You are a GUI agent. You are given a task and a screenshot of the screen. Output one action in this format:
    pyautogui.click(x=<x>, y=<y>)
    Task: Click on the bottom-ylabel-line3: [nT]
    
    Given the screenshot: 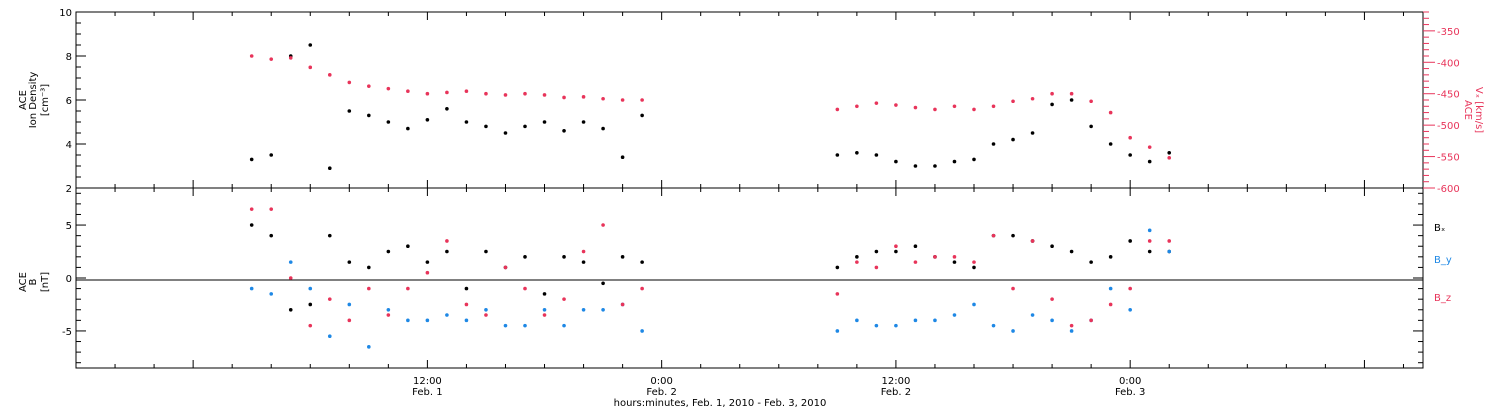 What is the action you would take?
    pyautogui.click(x=45, y=282)
    